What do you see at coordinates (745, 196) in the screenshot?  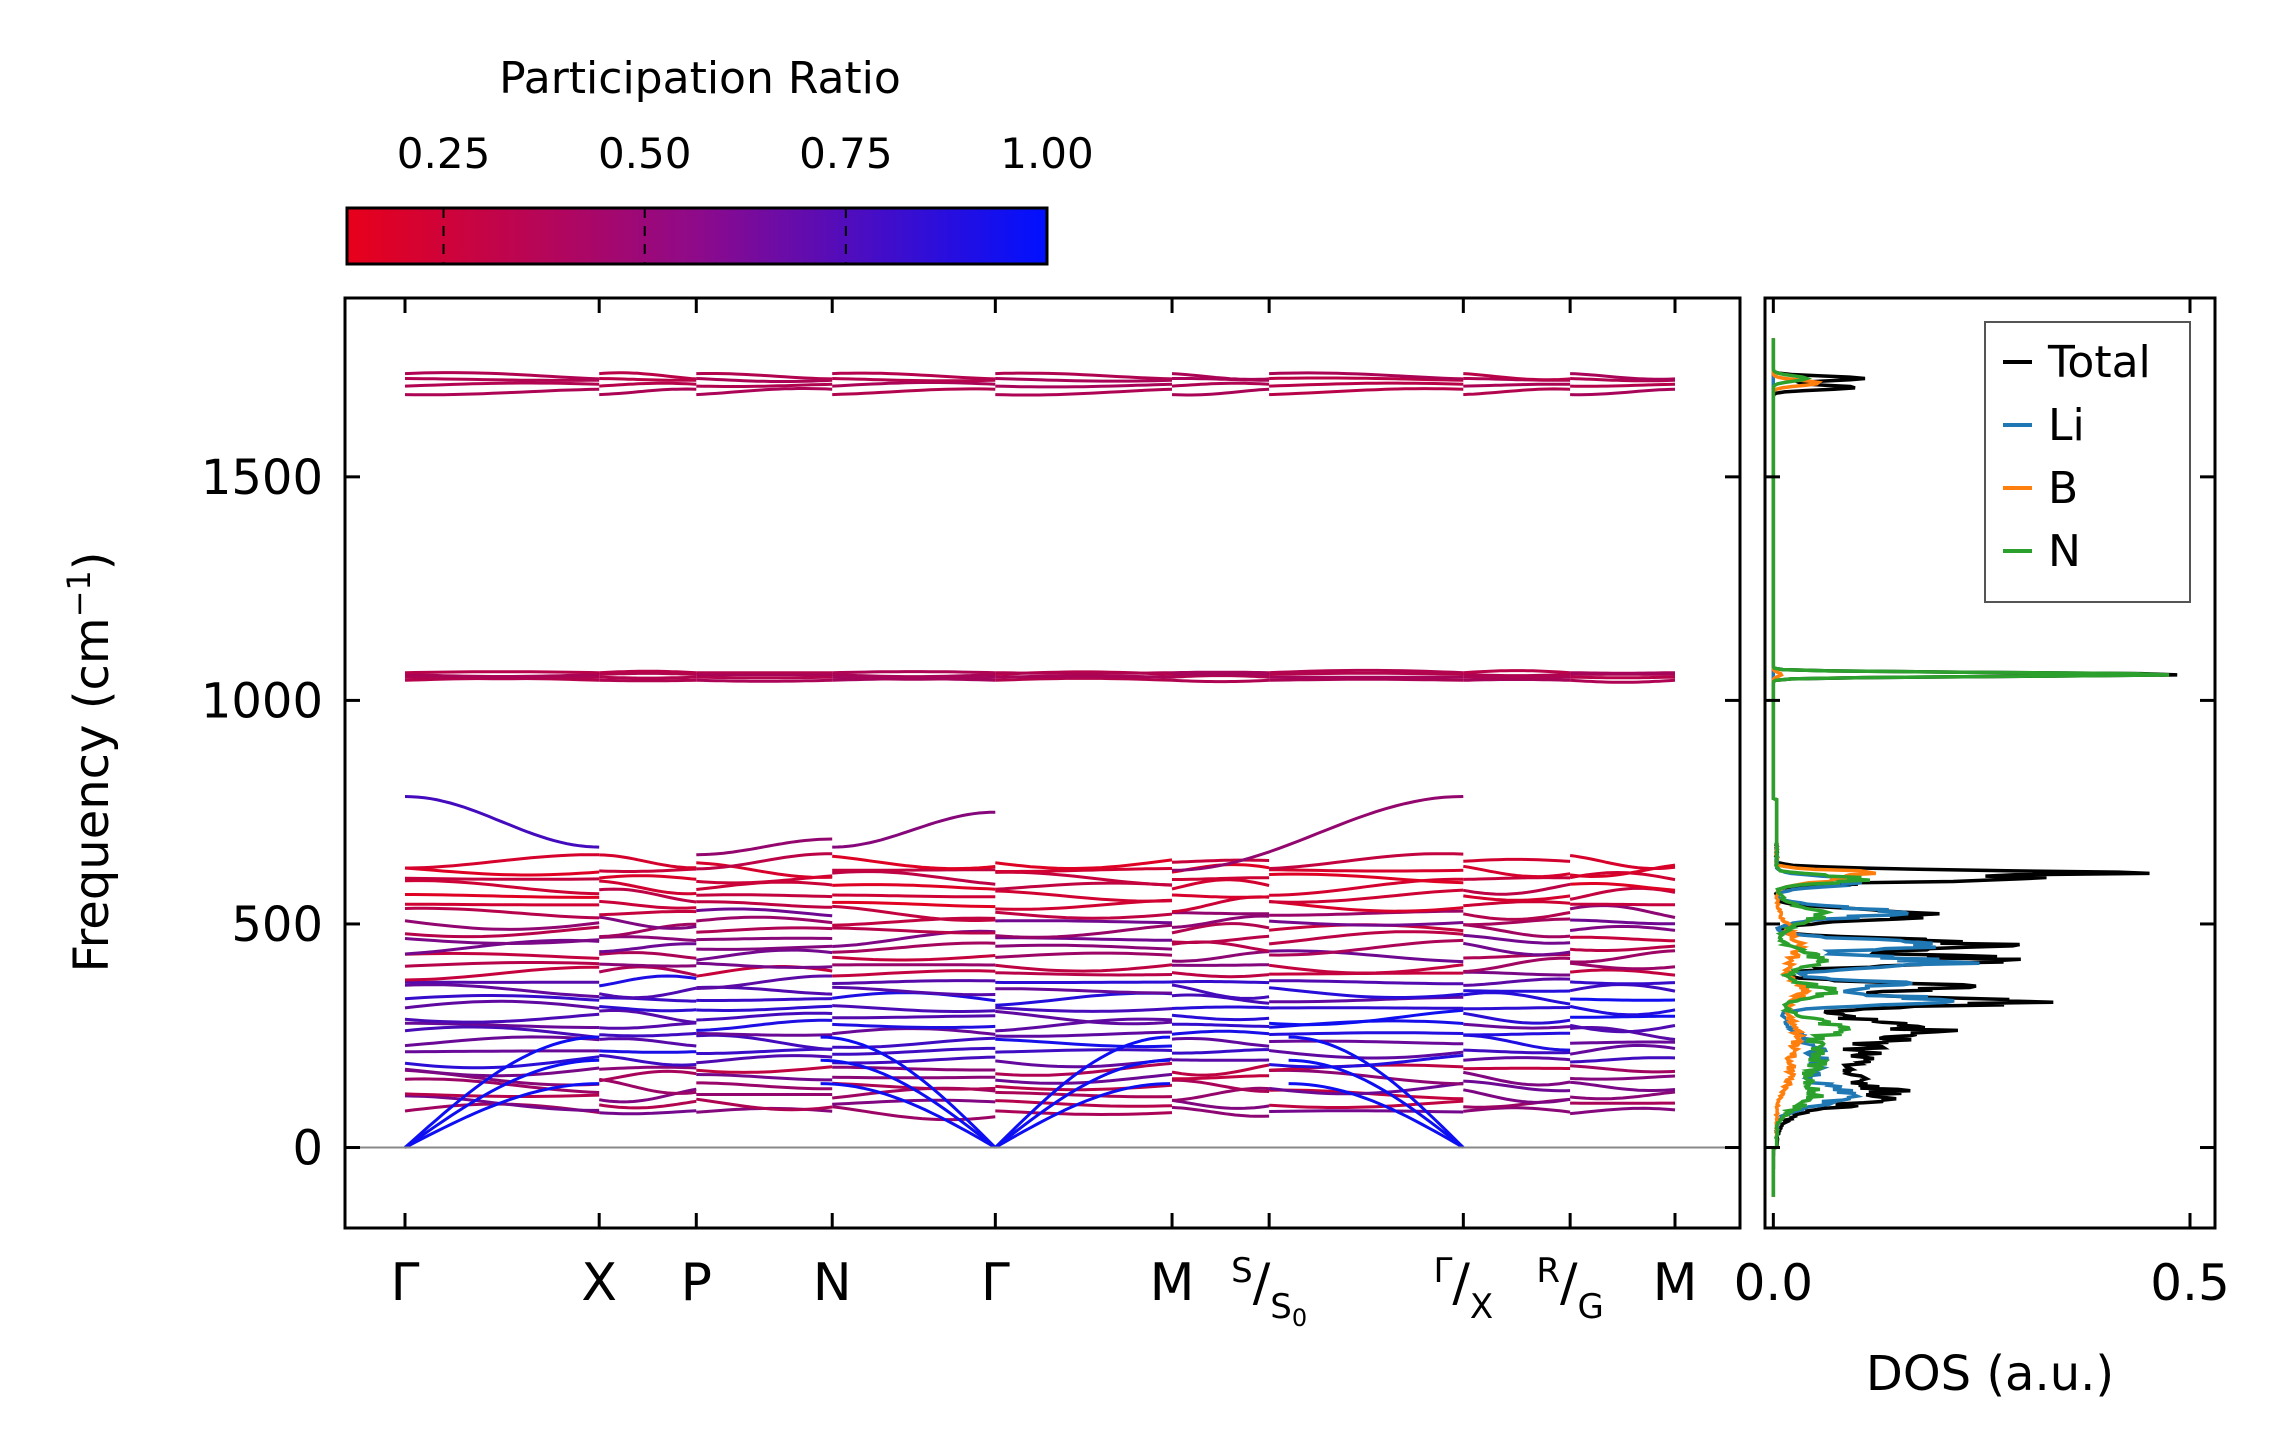 I see `colorbar-ticks: 0.25 0.50 0.75 1.00` at bounding box center [745, 196].